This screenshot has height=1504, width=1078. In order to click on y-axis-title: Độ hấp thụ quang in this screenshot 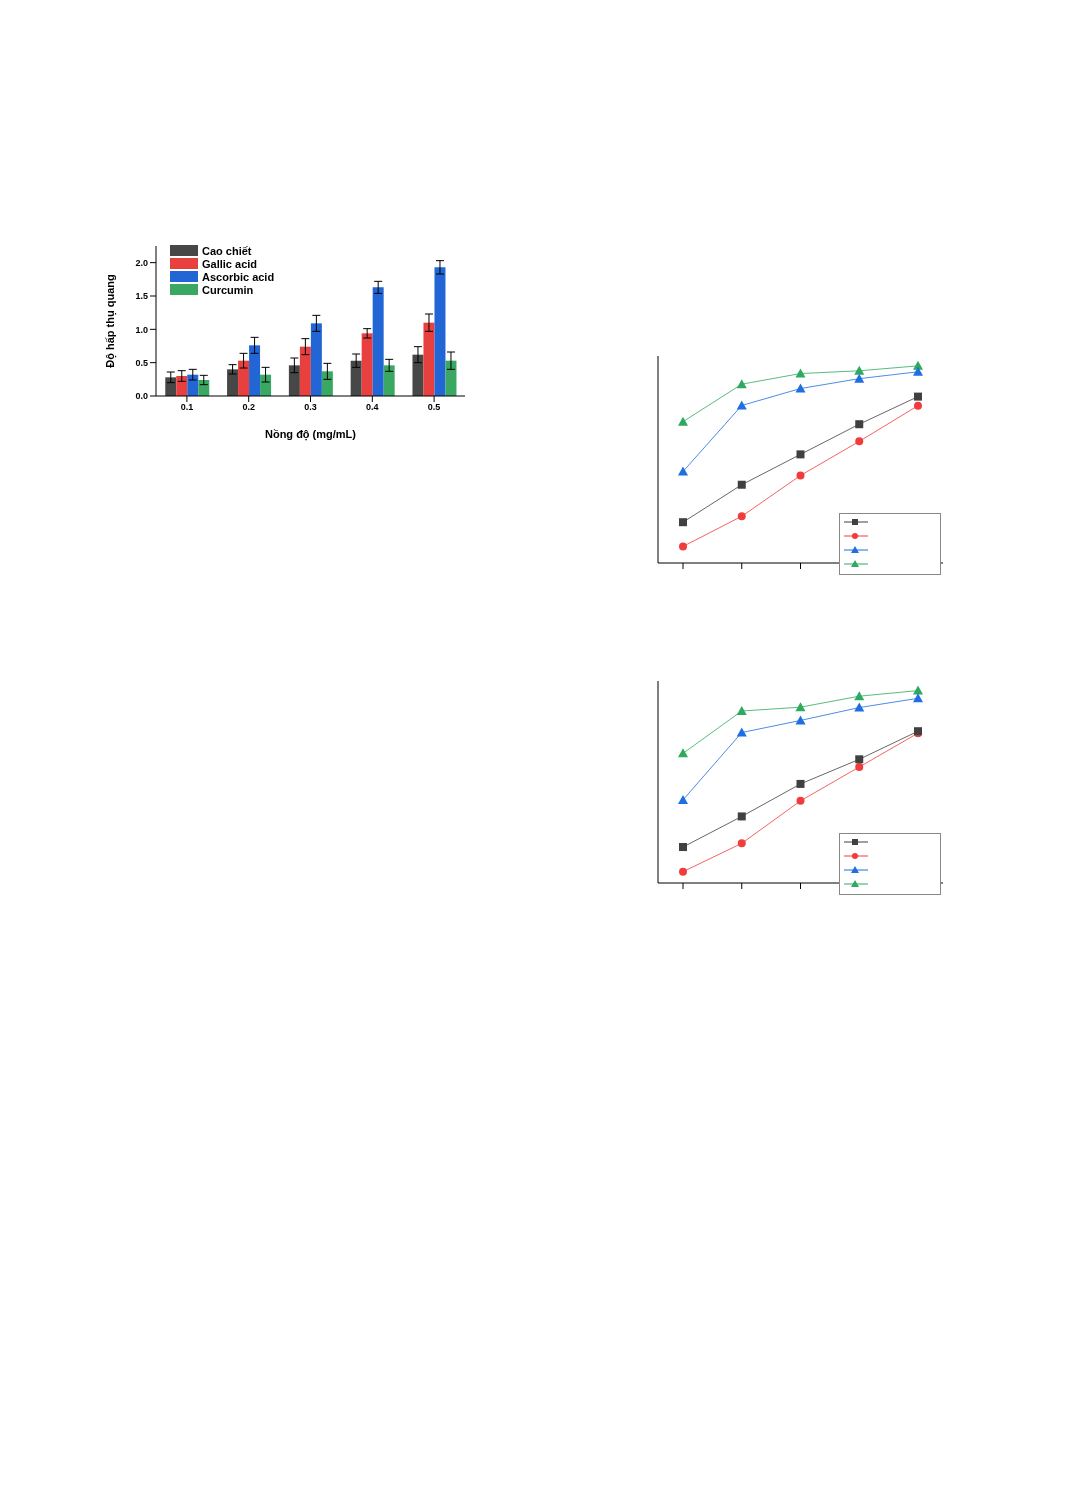, I will do `click(110, 321)`.